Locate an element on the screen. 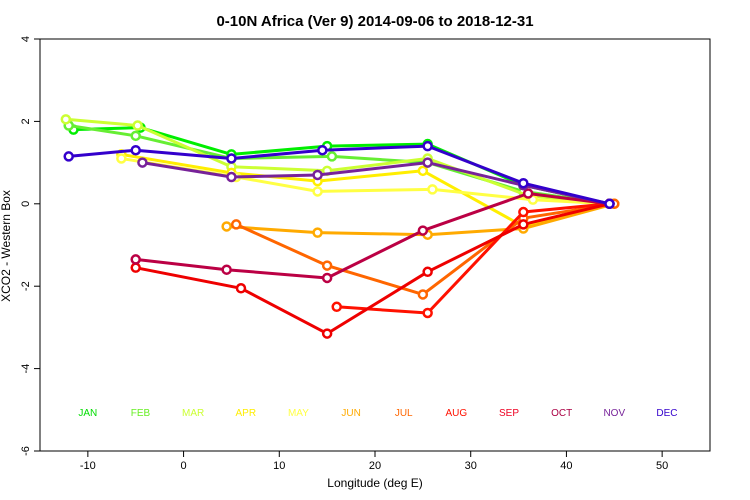  month-label: AUG is located at coordinates (457, 413).